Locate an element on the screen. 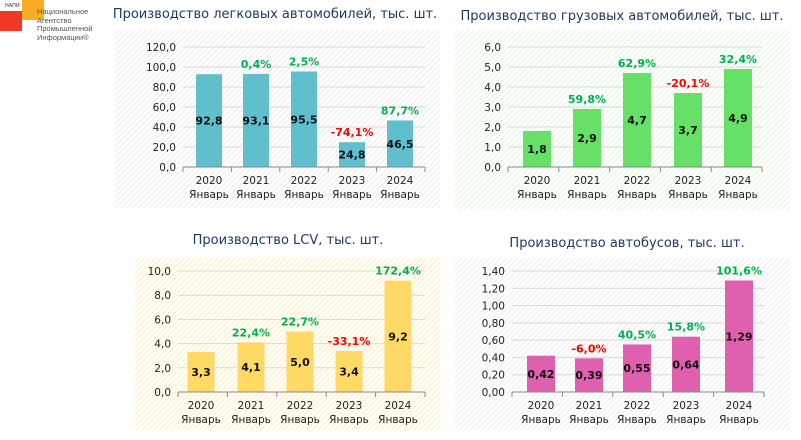  y-tick-label: 20,0 is located at coordinates (164, 148).